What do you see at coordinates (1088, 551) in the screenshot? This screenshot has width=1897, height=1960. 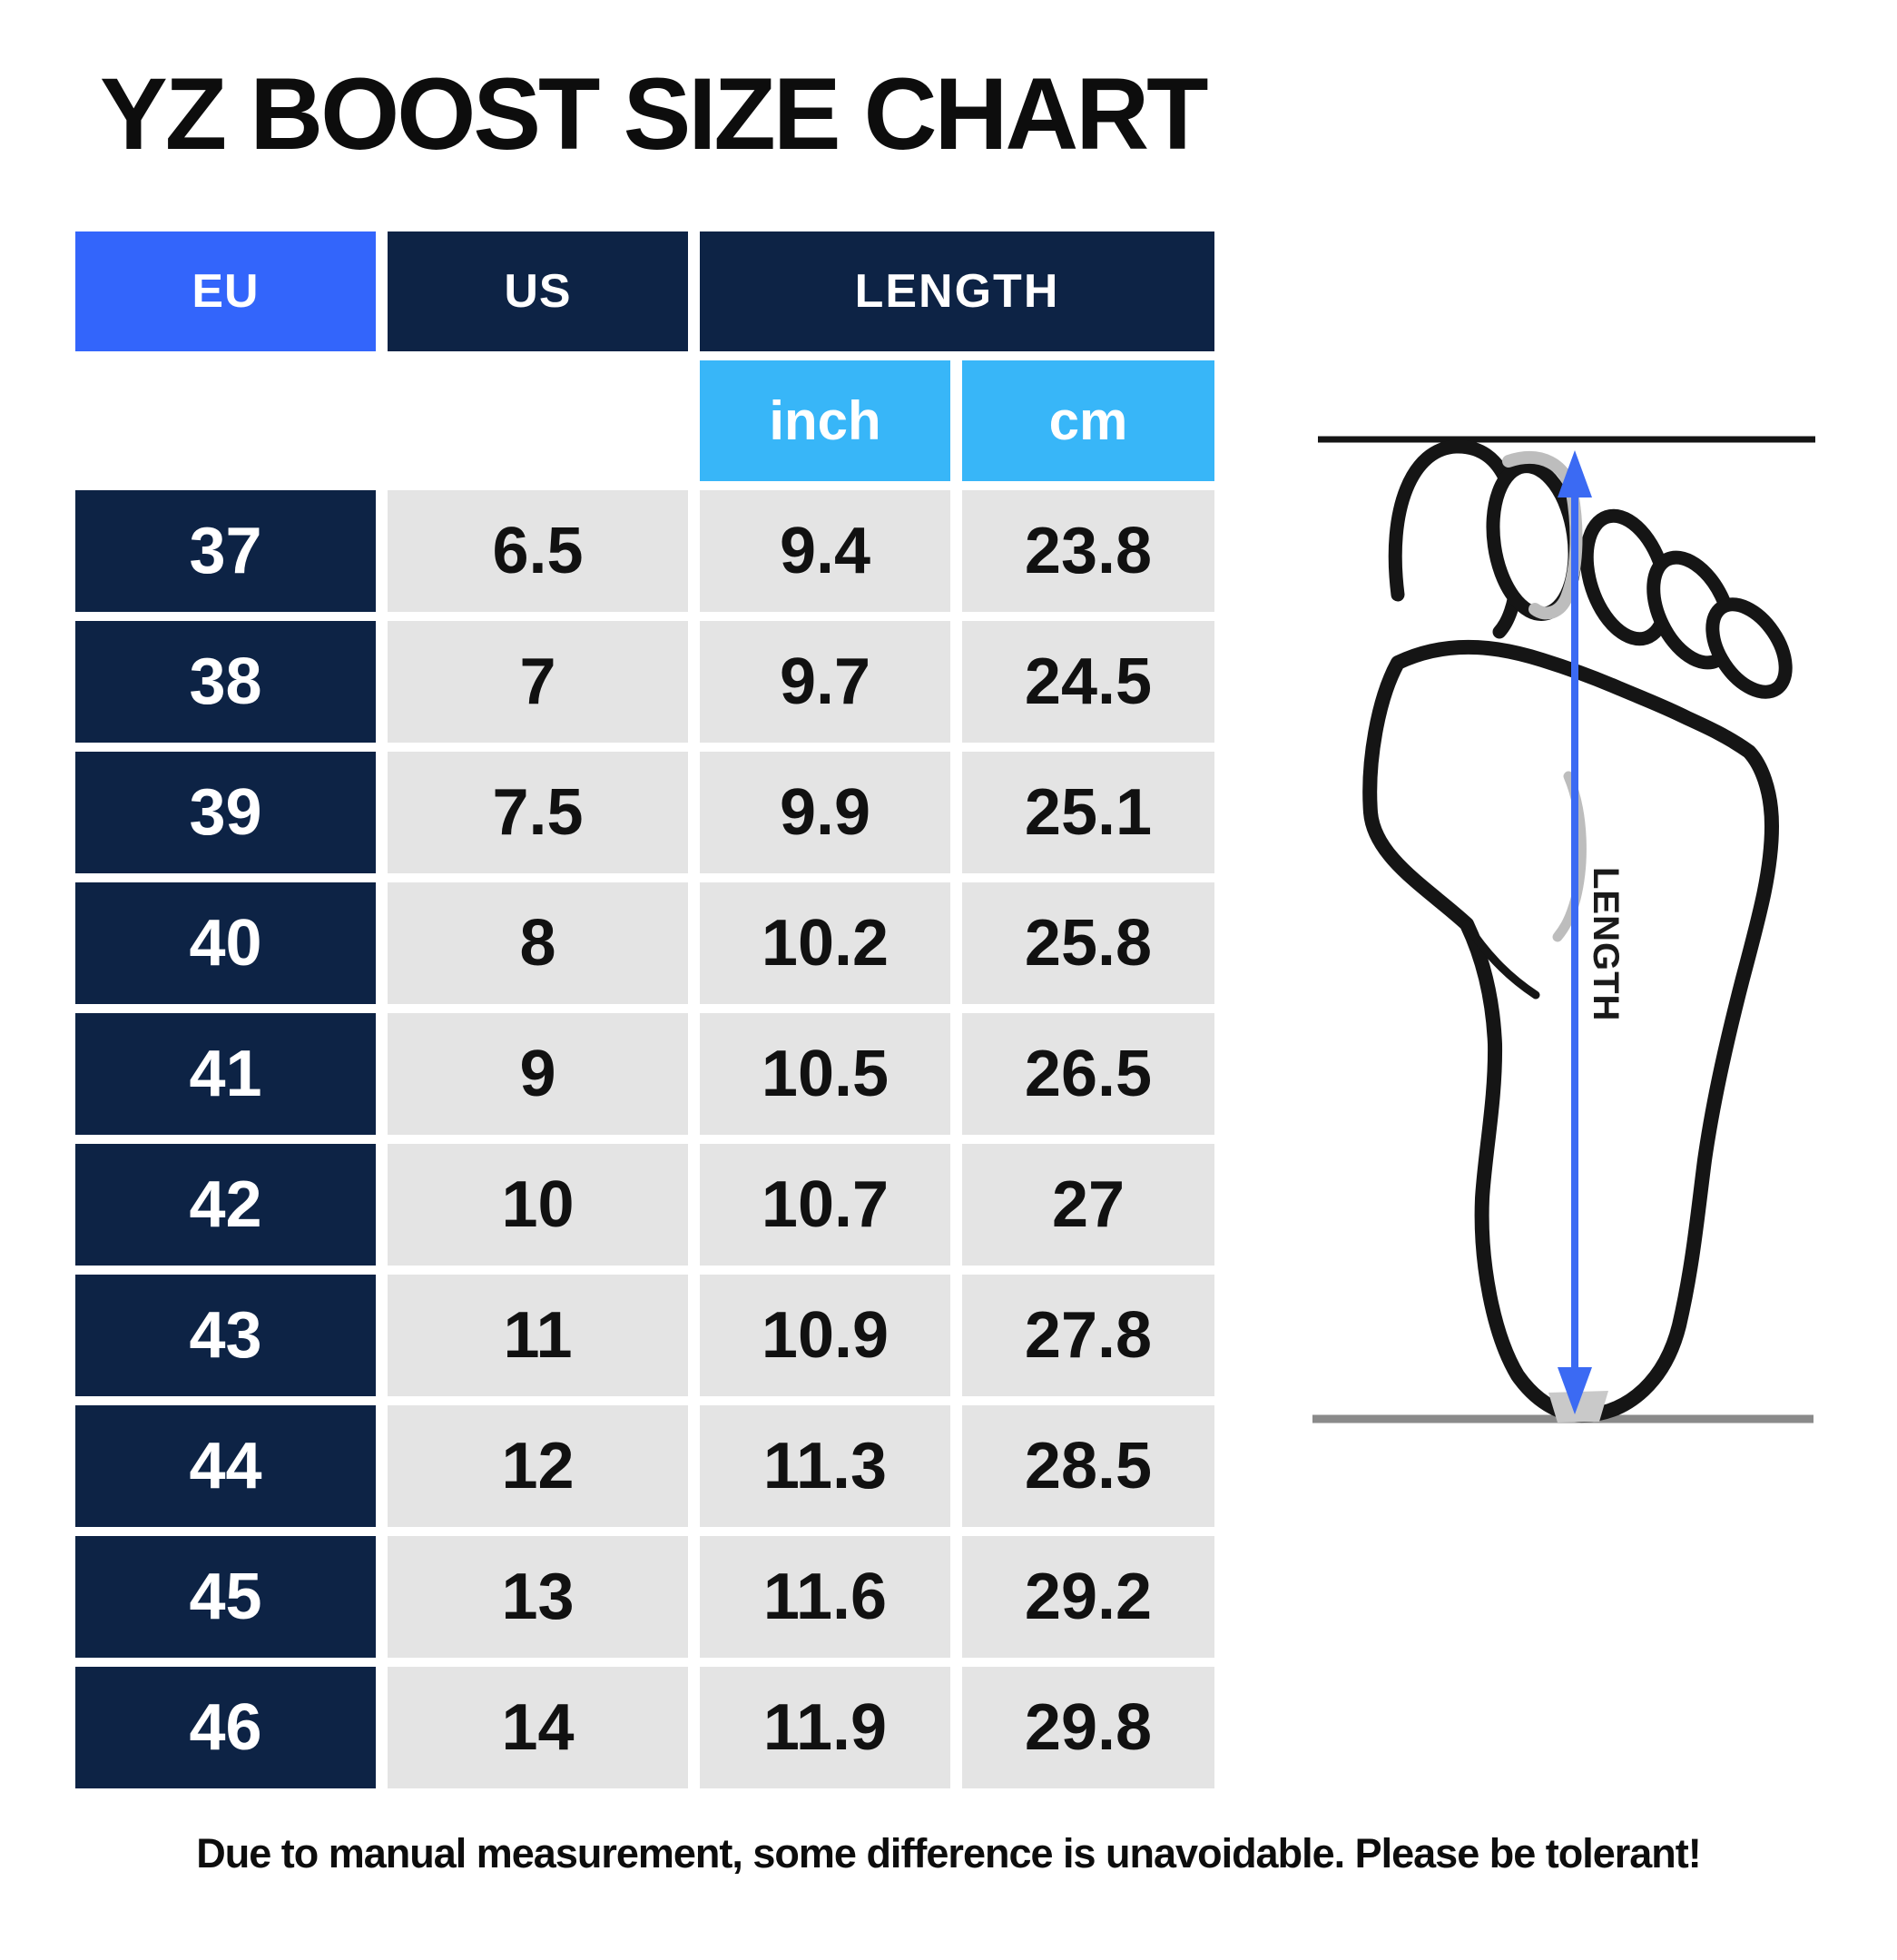 I see `cm-size-cell: 23.8` at bounding box center [1088, 551].